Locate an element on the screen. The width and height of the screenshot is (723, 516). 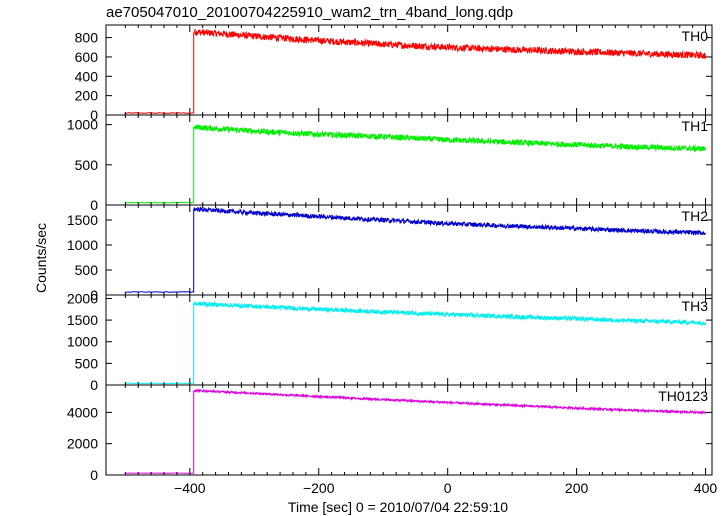
series-label-th1: TH1 is located at coordinates (695, 126).